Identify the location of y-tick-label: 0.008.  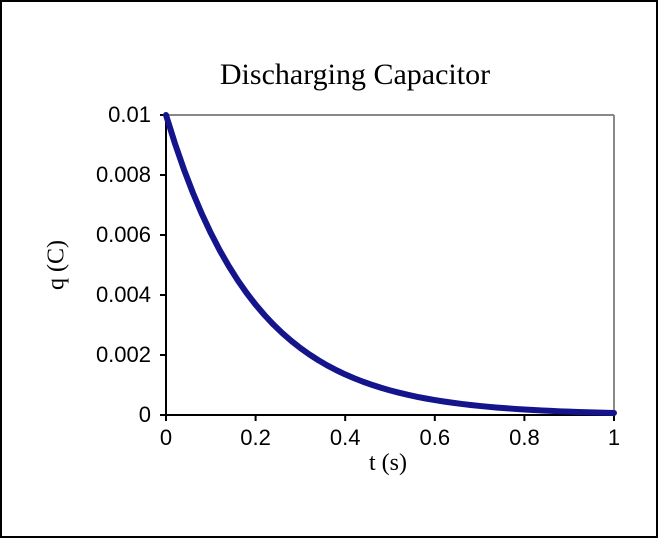
(123, 174).